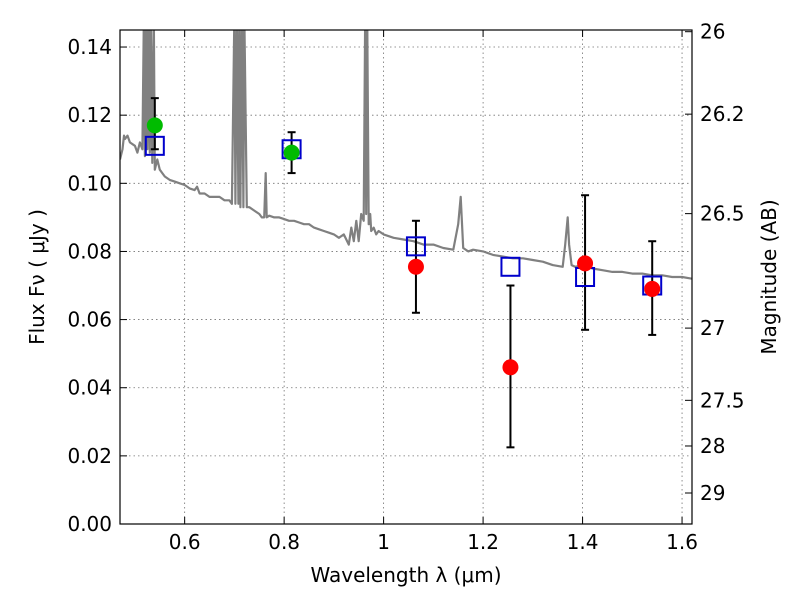  Describe the element at coordinates (89, 183) in the screenshot. I see `y-tick-label: 0.10` at that location.